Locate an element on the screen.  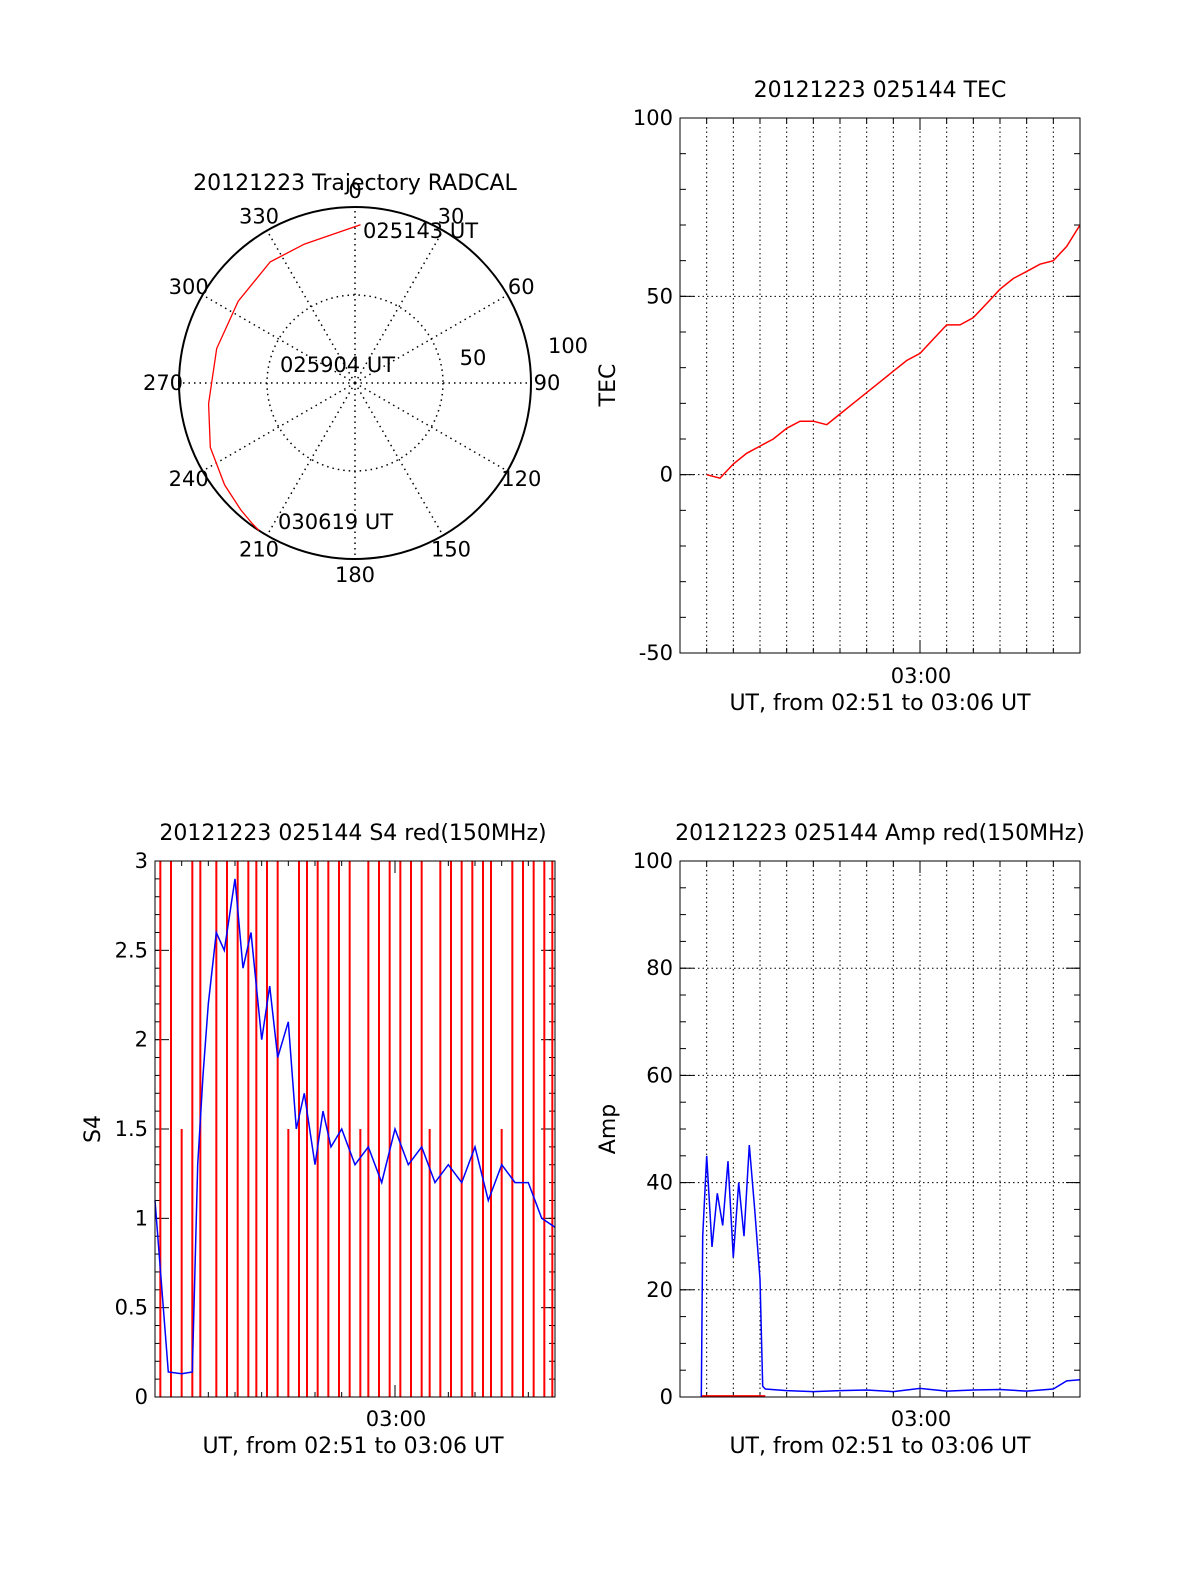
amp-title: 20121223 025144 Amp red(150MHz) is located at coordinates (880, 833).